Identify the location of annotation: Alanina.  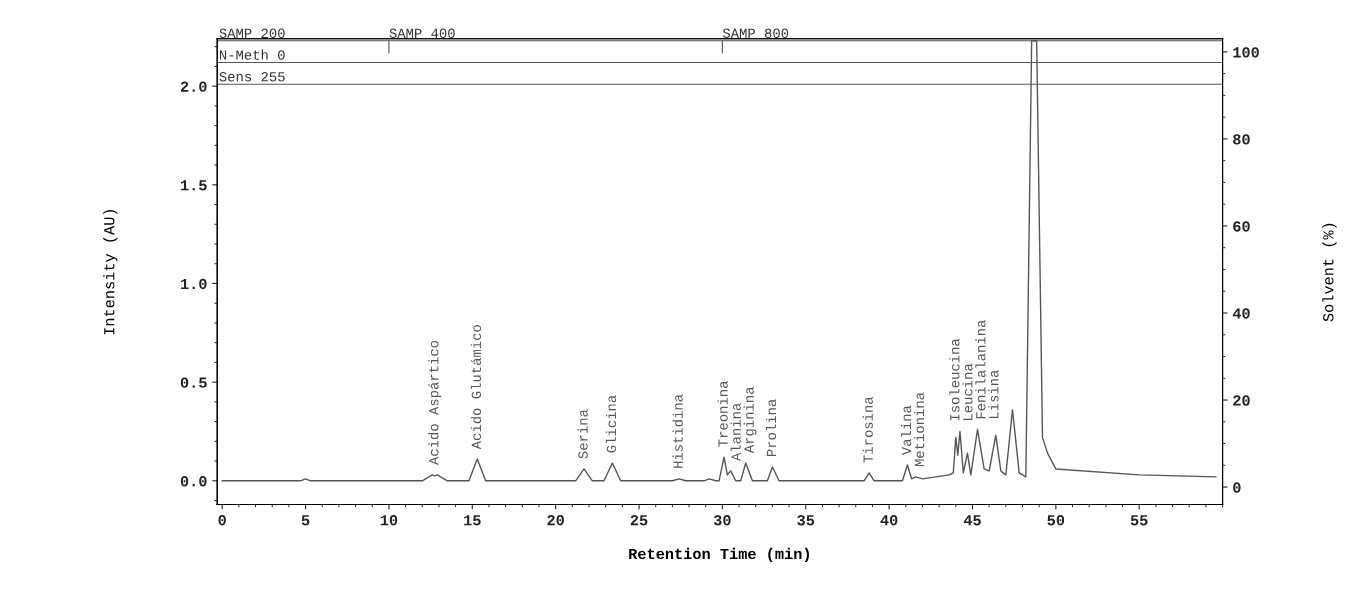
(735, 432).